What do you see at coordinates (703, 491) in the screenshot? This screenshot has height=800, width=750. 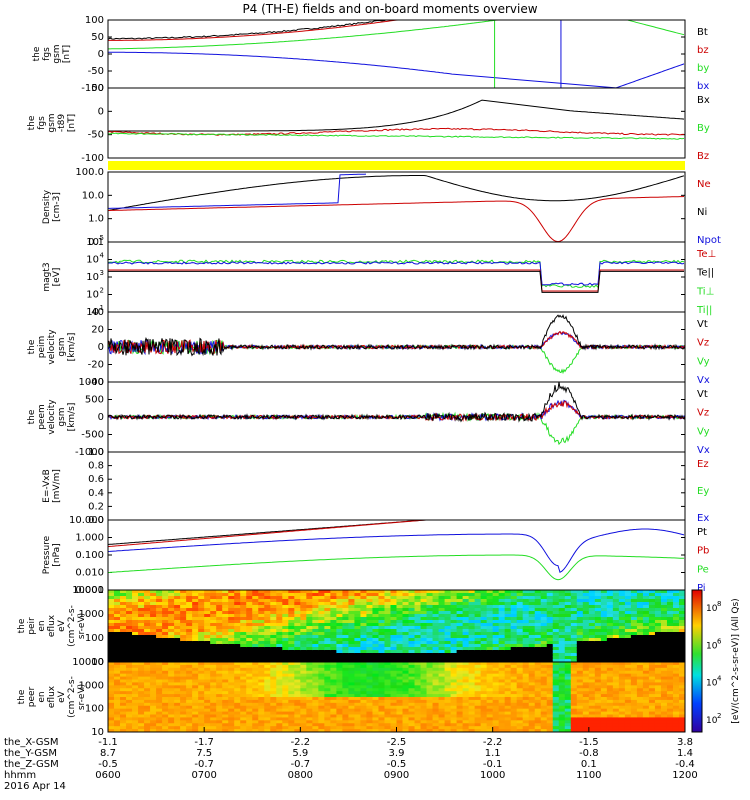 I see `legend-ey: Ey` at bounding box center [703, 491].